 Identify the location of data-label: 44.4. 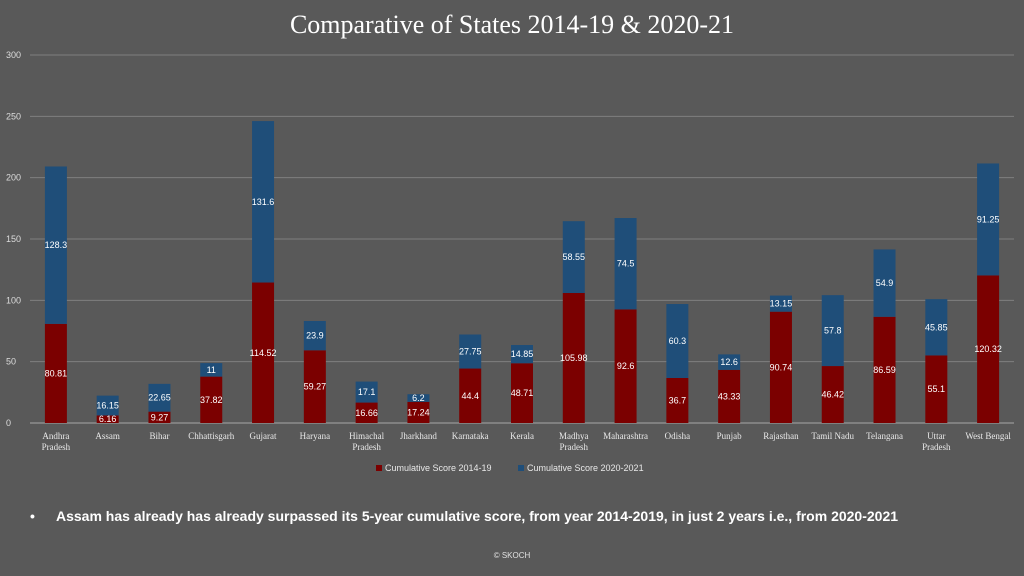
(470, 396).